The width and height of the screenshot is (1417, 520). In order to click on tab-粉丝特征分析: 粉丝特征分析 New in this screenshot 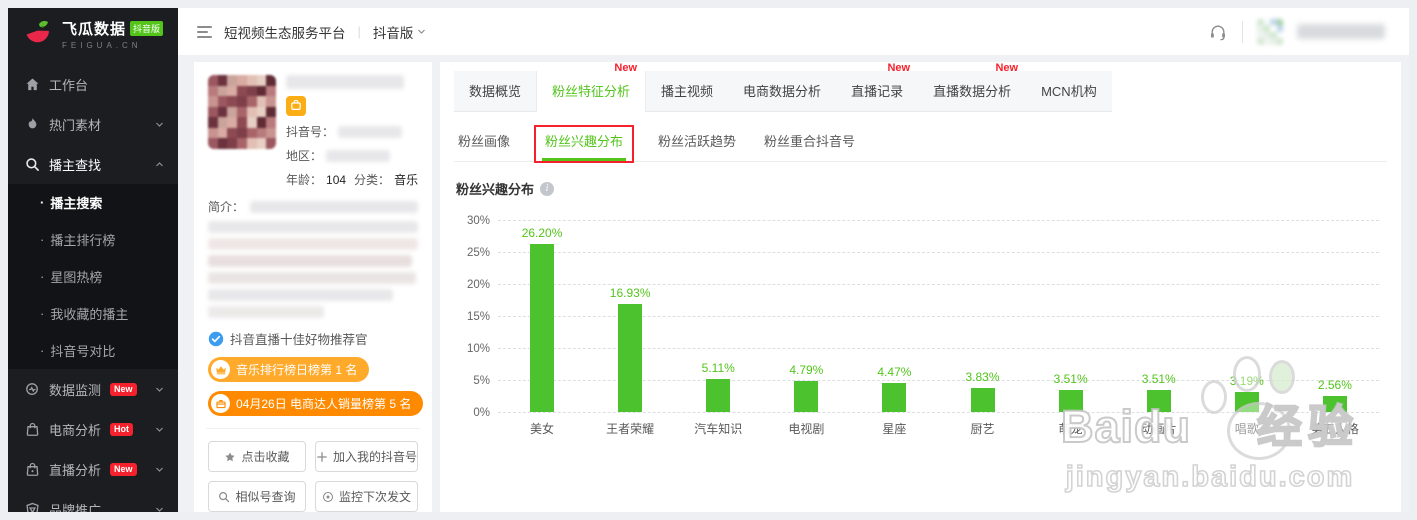, I will do `click(591, 87)`.